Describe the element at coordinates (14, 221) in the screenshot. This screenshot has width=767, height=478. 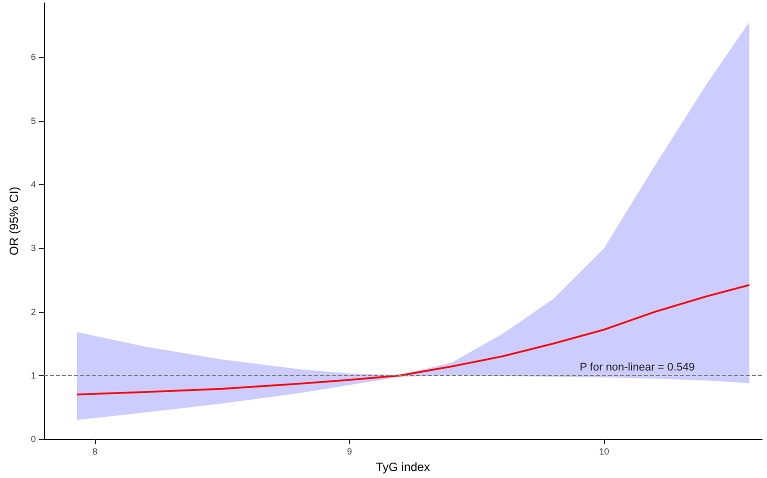
I see `y-axis-title: OR (95% CI)` at that location.